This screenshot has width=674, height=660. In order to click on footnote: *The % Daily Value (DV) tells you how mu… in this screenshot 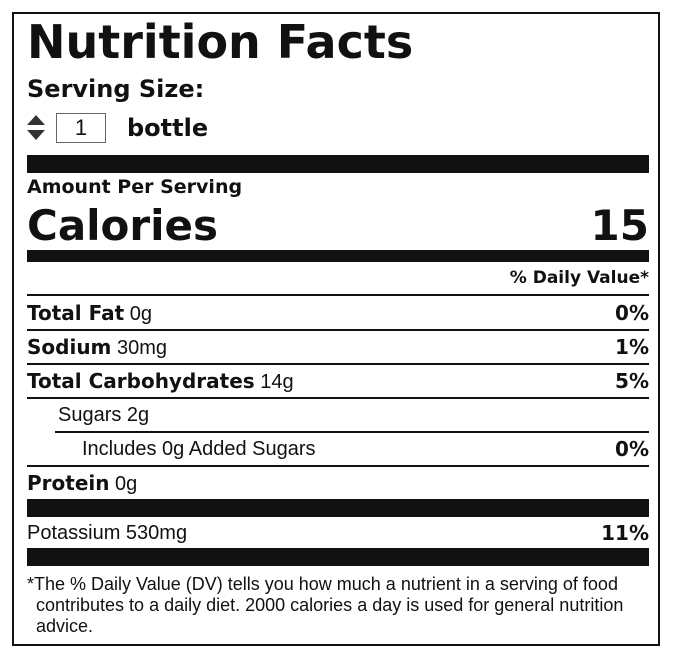, I will do `click(325, 605)`.